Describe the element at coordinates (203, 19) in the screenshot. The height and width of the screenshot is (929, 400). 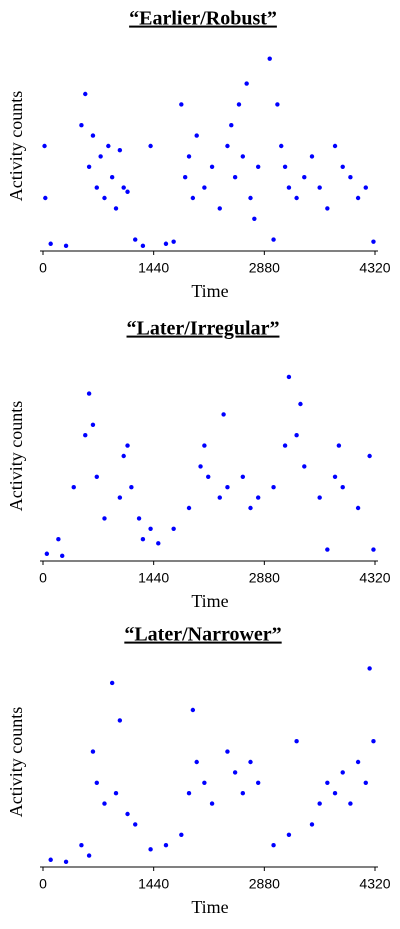
I see `panel-title: “Earlier/Robust”` at that location.